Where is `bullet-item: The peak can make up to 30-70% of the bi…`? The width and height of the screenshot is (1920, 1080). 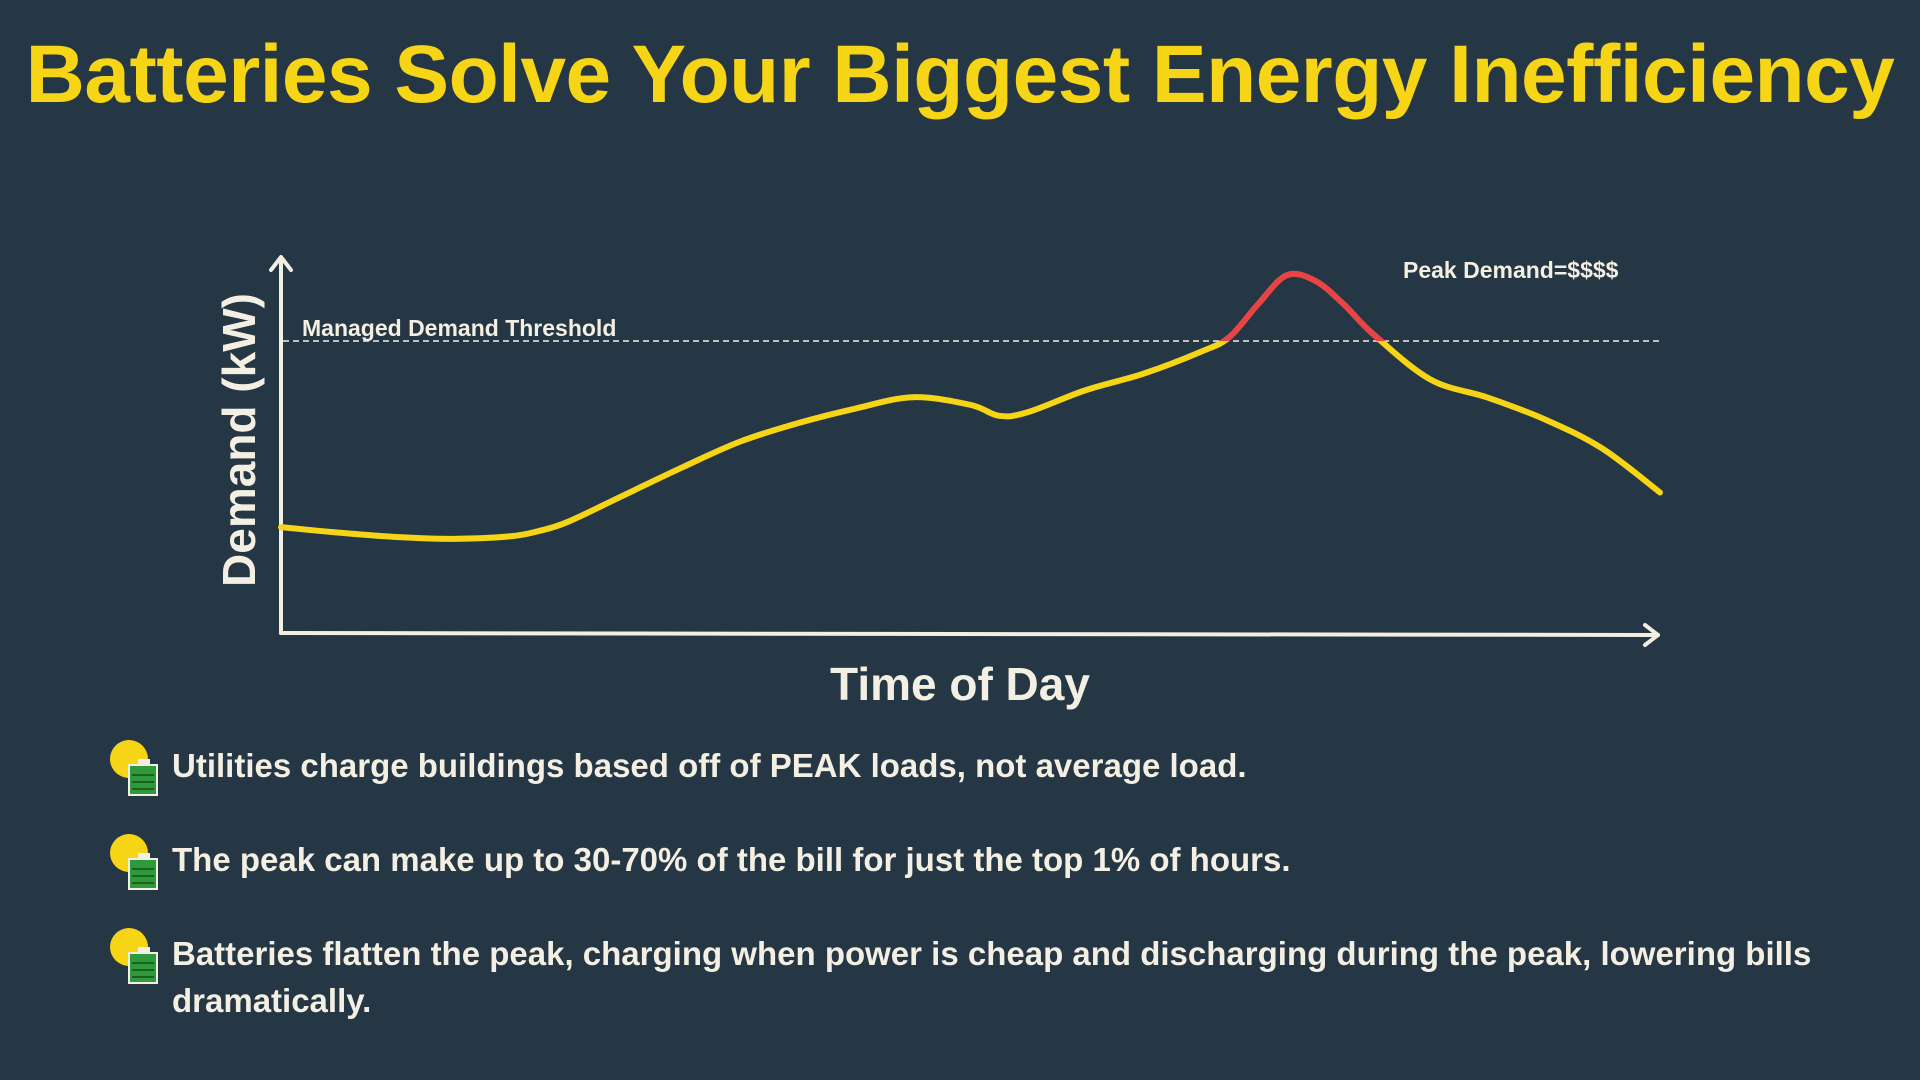 bullet-item: The peak can make up to 30-70% of the bi… is located at coordinates (970, 862).